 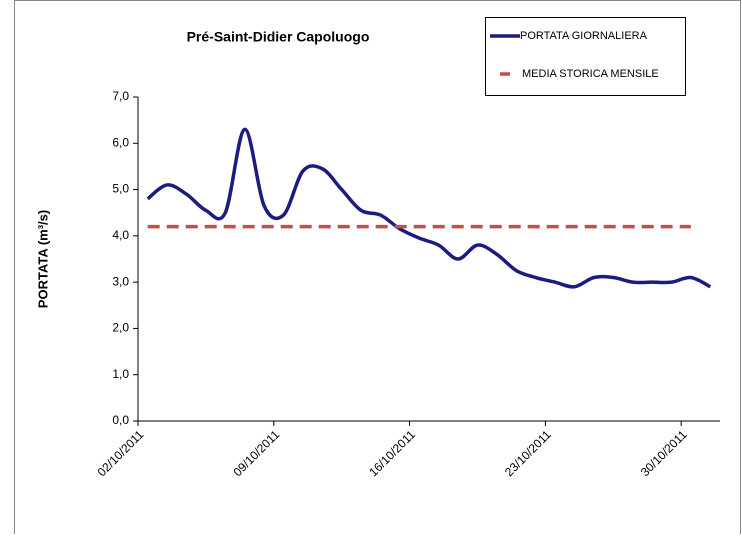 I want to click on legend-label: PORTATA GIORNALIERA, so click(x=584, y=36).